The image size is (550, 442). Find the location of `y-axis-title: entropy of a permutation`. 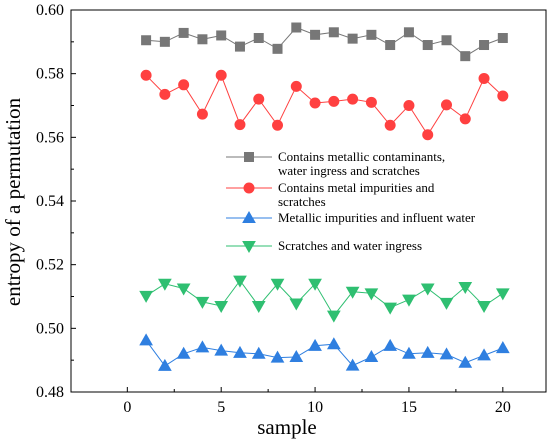

y-axis-title: entropy of a permutation is located at coordinates (13, 201).